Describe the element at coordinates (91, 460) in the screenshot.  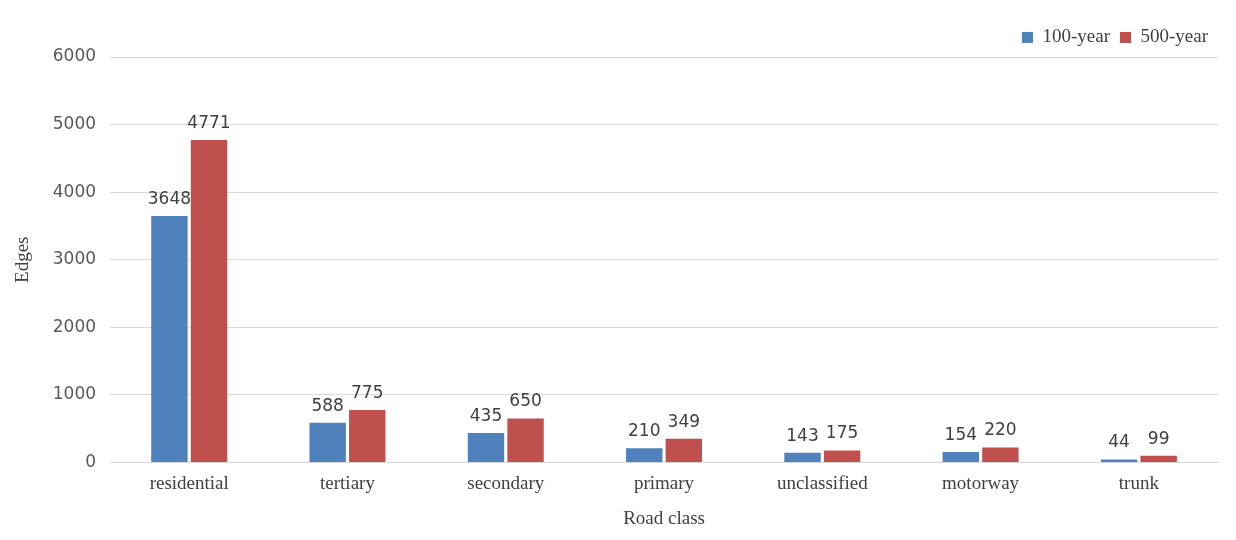
I see `y-tick-label: 0` at that location.